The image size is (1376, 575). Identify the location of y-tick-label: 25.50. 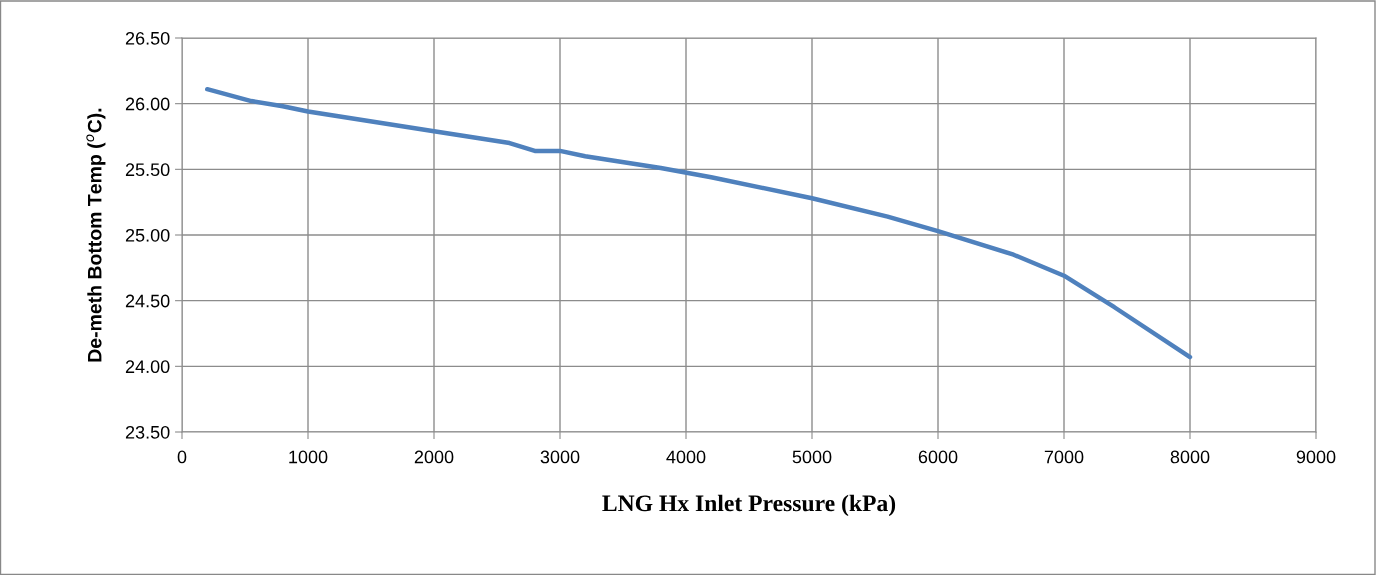
(147, 170).